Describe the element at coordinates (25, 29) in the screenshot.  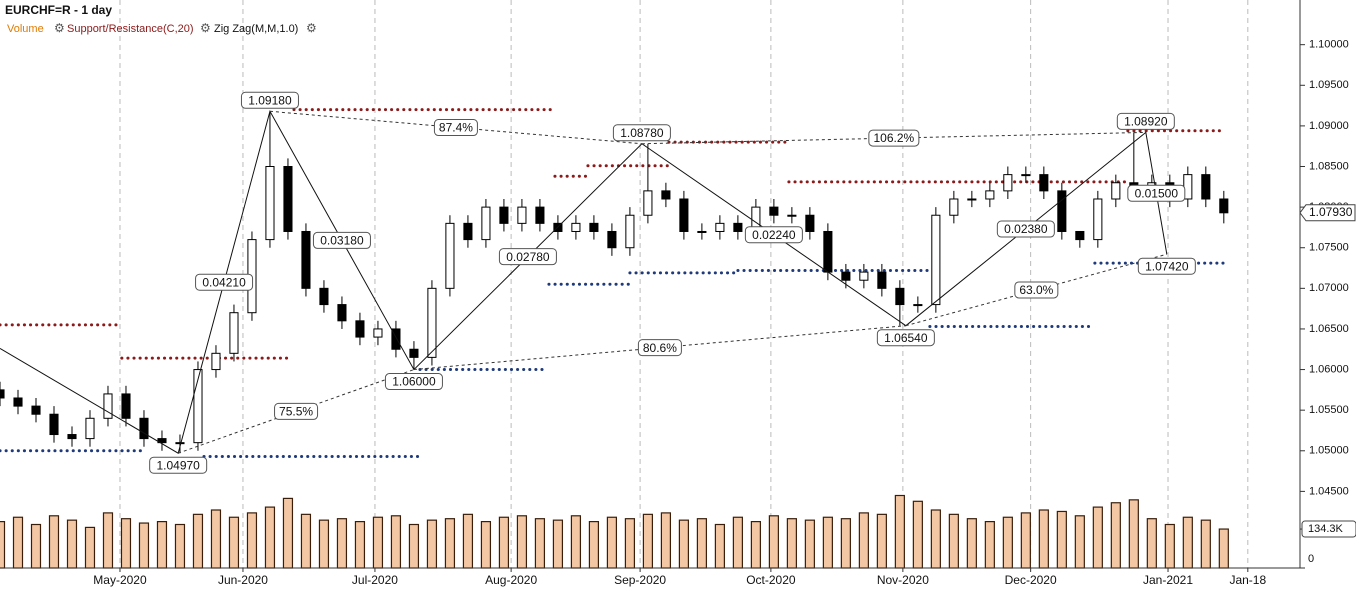
I see `indicator-label: Volume` at that location.